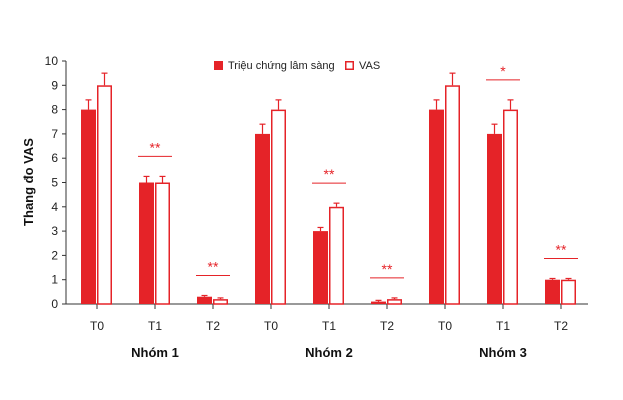 This screenshot has width=623, height=400. Describe the element at coordinates (54, 231) in the screenshot. I see `y-tick-label: 3` at that location.